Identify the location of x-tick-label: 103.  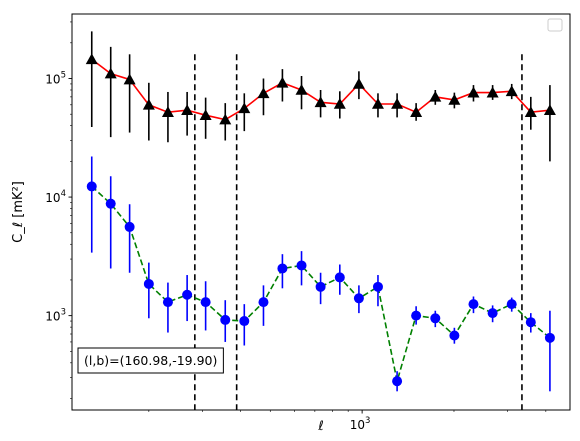
(360, 424).